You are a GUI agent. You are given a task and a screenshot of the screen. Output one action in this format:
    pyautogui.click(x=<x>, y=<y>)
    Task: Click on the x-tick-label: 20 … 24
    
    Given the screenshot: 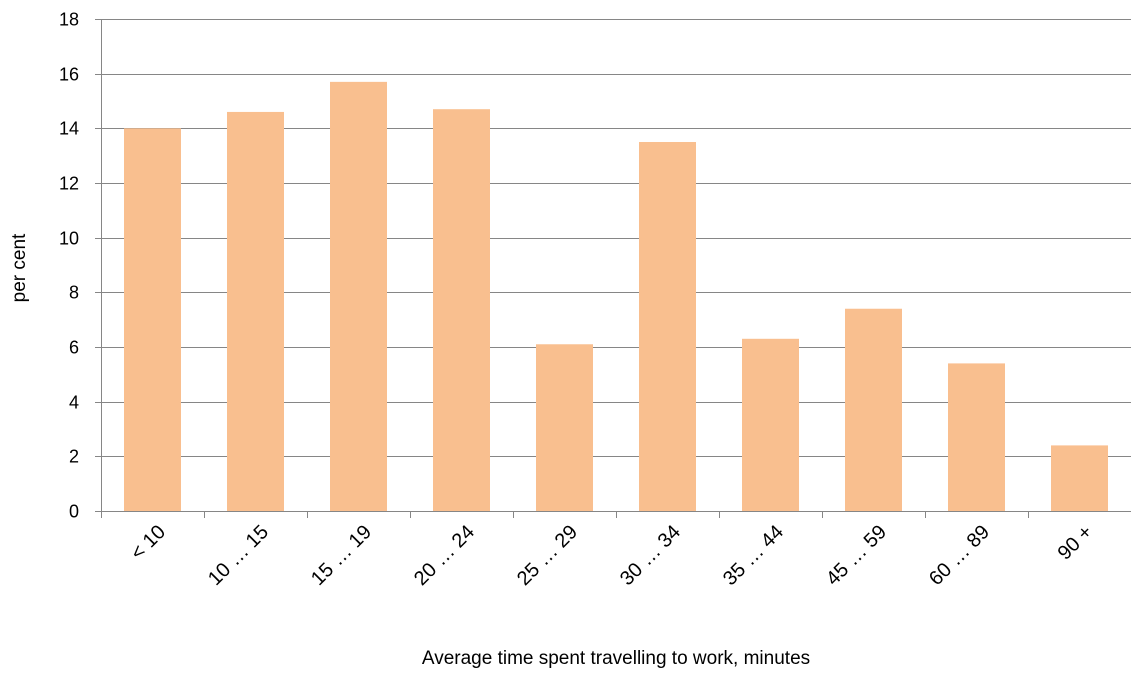 What is the action you would take?
    pyautogui.click(x=444, y=555)
    